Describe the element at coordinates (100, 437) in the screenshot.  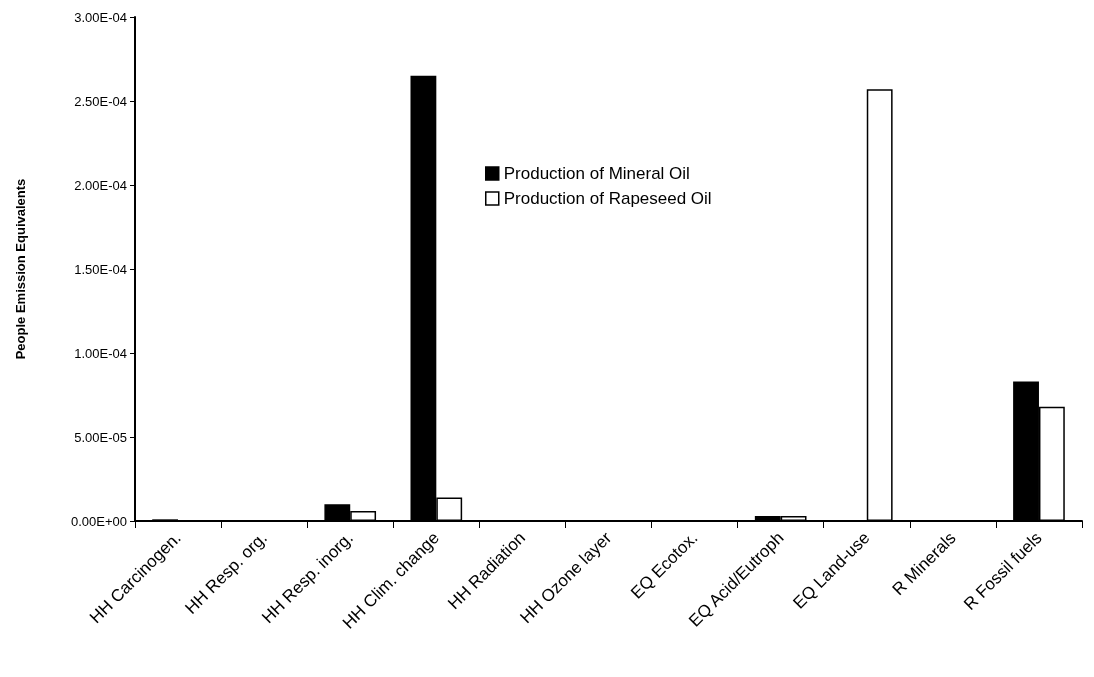
I see `y-tick-label: 5.00E-05` at that location.